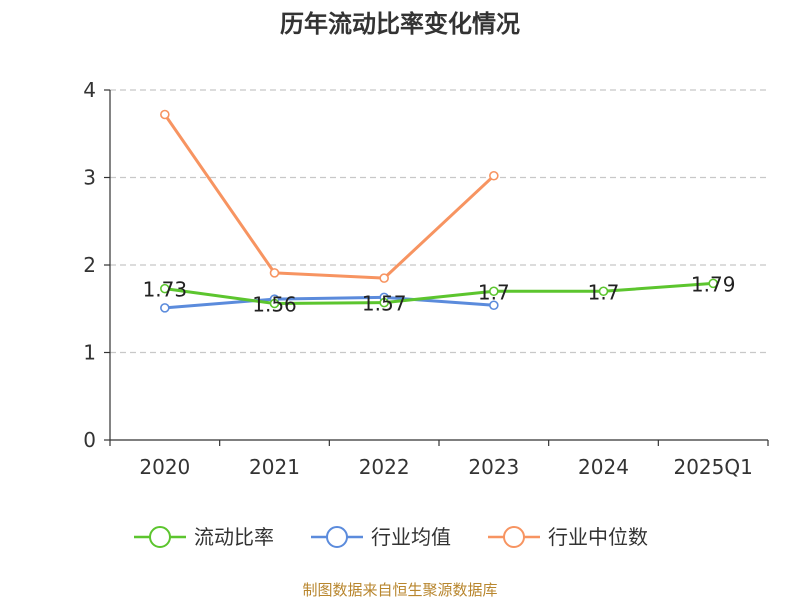  Describe the element at coordinates (598, 537) in the screenshot. I see `legend-label: 行业中位数` at that location.